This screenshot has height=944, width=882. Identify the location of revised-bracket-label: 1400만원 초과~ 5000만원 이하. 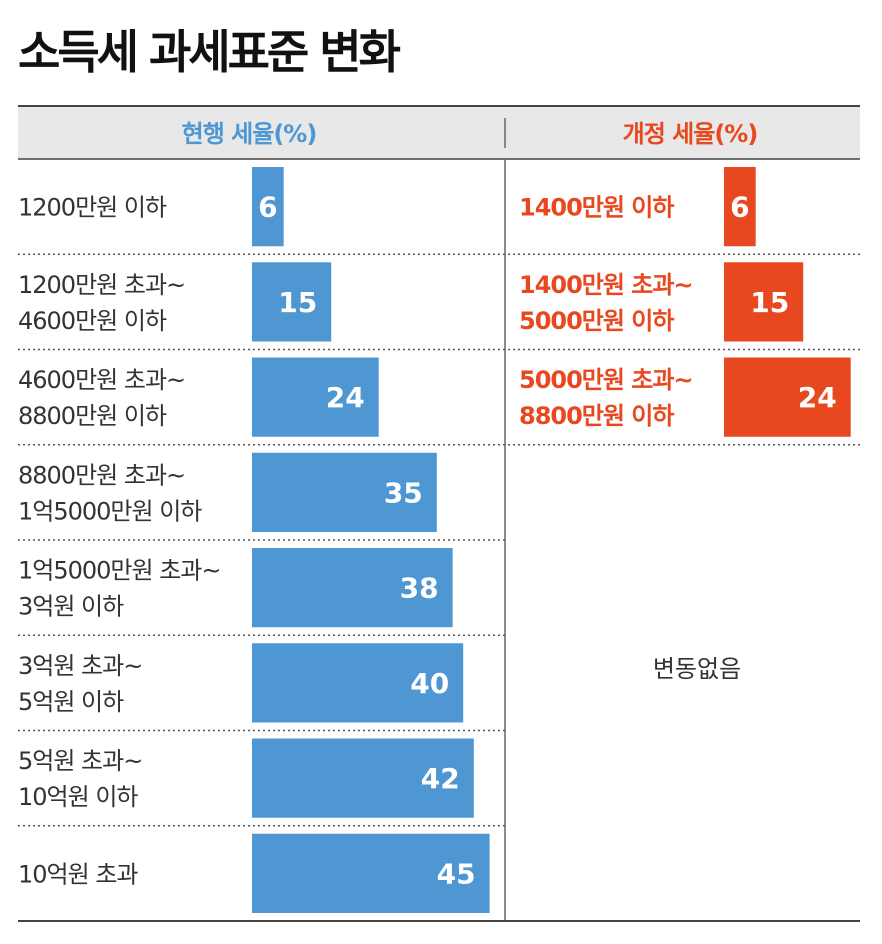
(606, 303).